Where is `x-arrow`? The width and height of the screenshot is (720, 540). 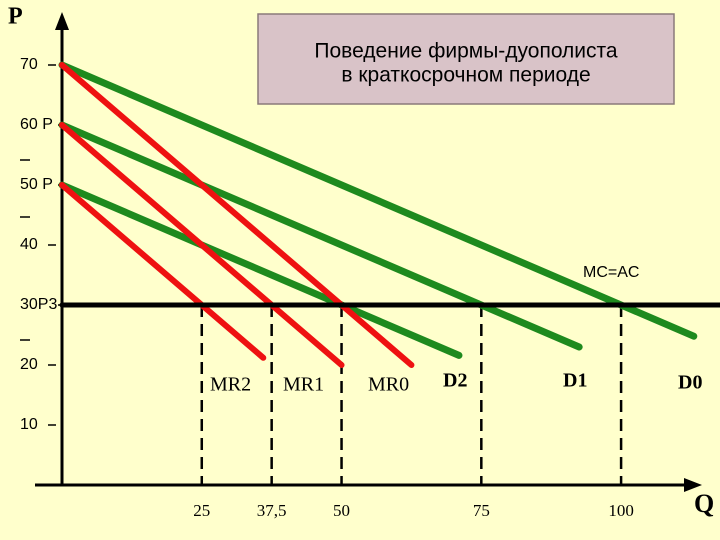 x-arrow is located at coordinates (693, 485).